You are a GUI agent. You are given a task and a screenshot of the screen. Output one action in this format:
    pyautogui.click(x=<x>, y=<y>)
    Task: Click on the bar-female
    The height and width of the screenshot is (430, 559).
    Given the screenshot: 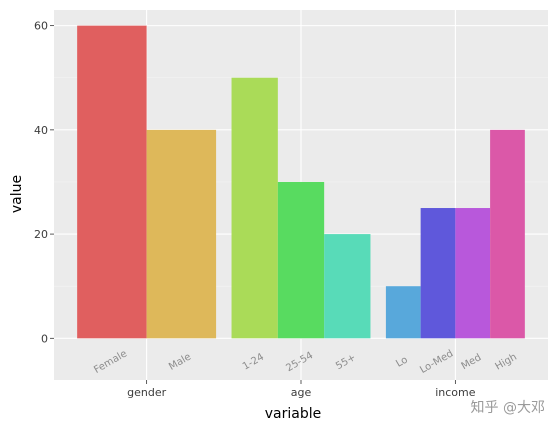 What is the action you would take?
    pyautogui.click(x=112, y=182)
    